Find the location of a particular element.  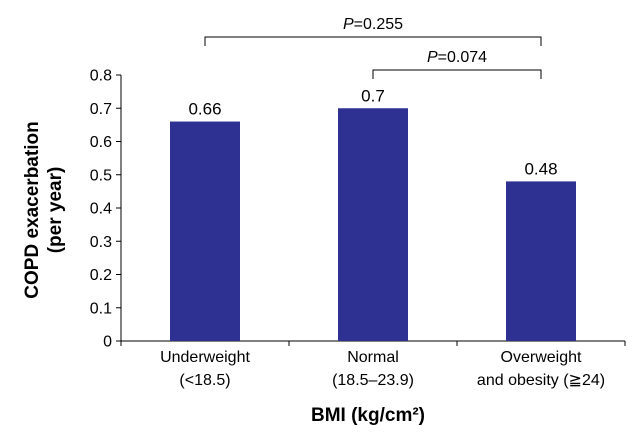

y-axis-title-line-2: (per year) is located at coordinates (55, 210).